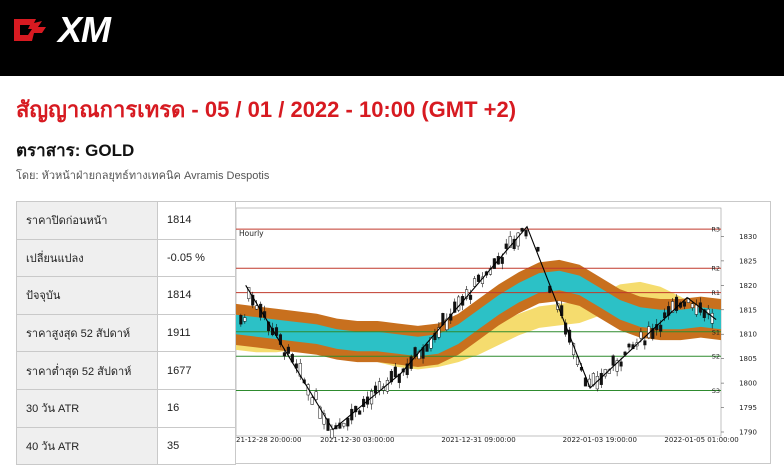 The height and width of the screenshot is (475, 784). What do you see at coordinates (30, 30) in the screenshot?
I see `bull-icon` at bounding box center [30, 30].